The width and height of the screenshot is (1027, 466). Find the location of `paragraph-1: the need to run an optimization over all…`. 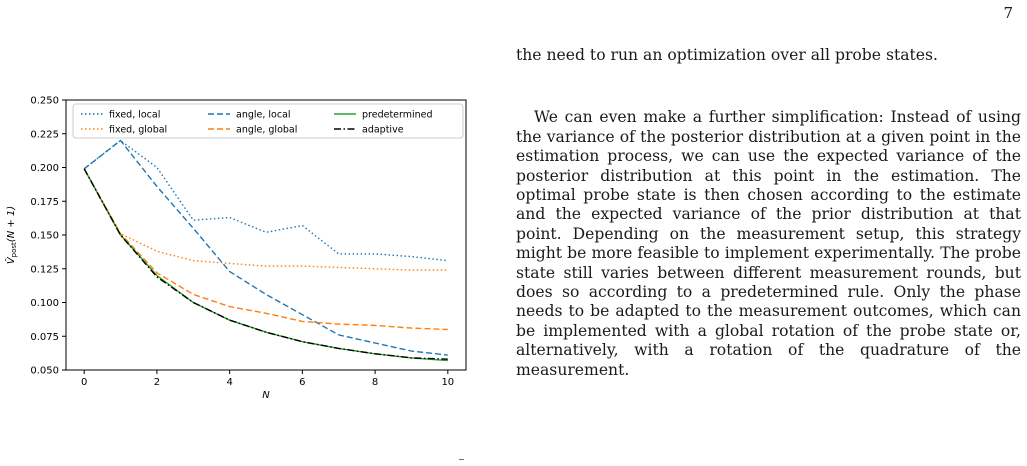

paragraph-1: the need to run an optimization over all… is located at coordinates (727, 55).